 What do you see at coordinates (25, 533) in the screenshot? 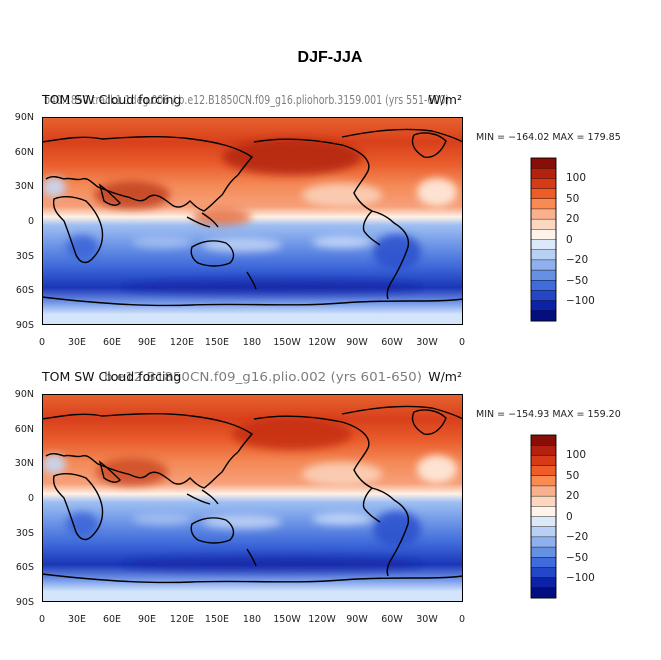
I see `panel-2-ytick-30s: 30S` at bounding box center [25, 533].